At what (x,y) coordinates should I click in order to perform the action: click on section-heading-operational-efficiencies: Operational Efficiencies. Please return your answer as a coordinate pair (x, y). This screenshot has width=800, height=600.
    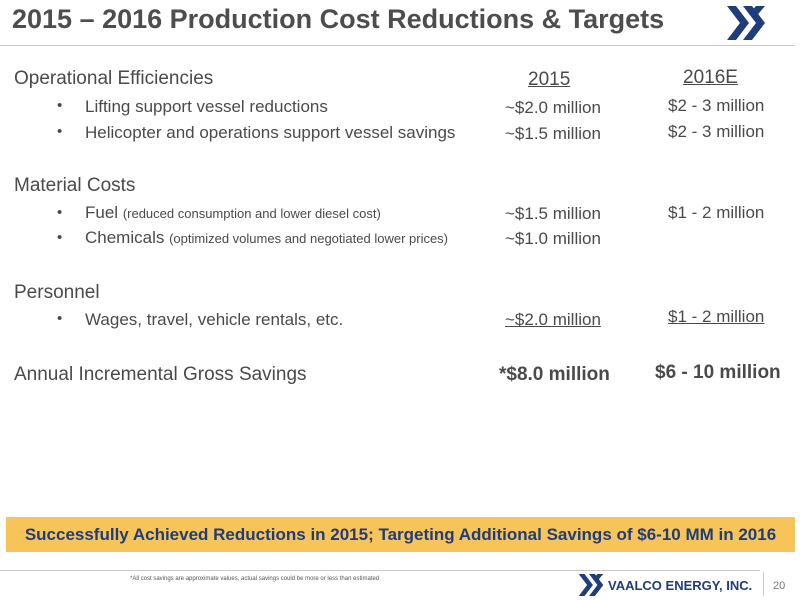
    Looking at the image, I should click on (114, 78).